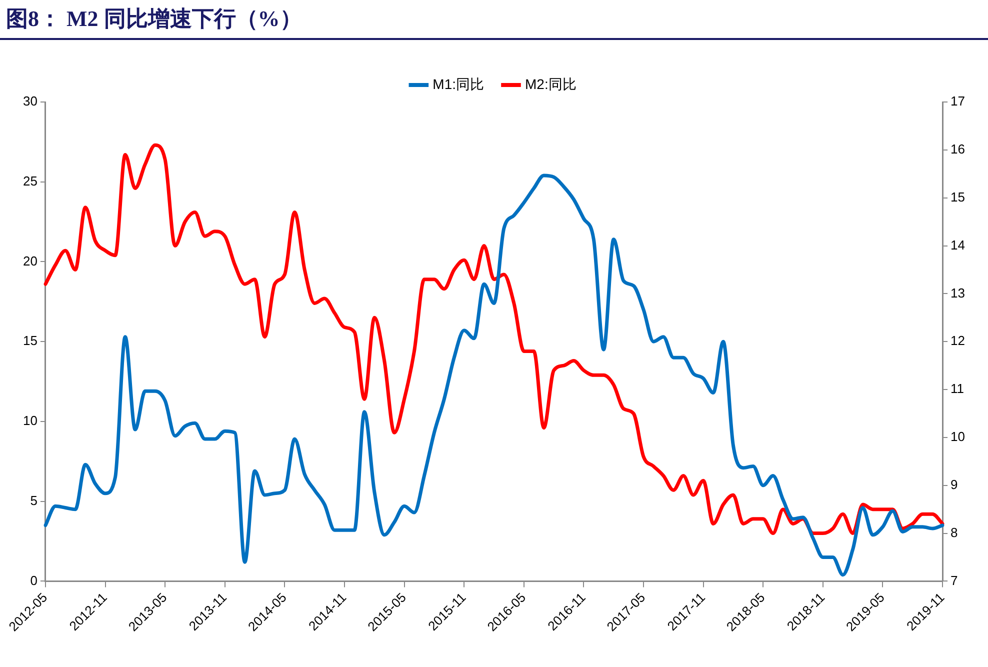 This screenshot has width=988, height=667. Describe the element at coordinates (958, 340) in the screenshot. I see `y2-tick-label: 12` at that location.